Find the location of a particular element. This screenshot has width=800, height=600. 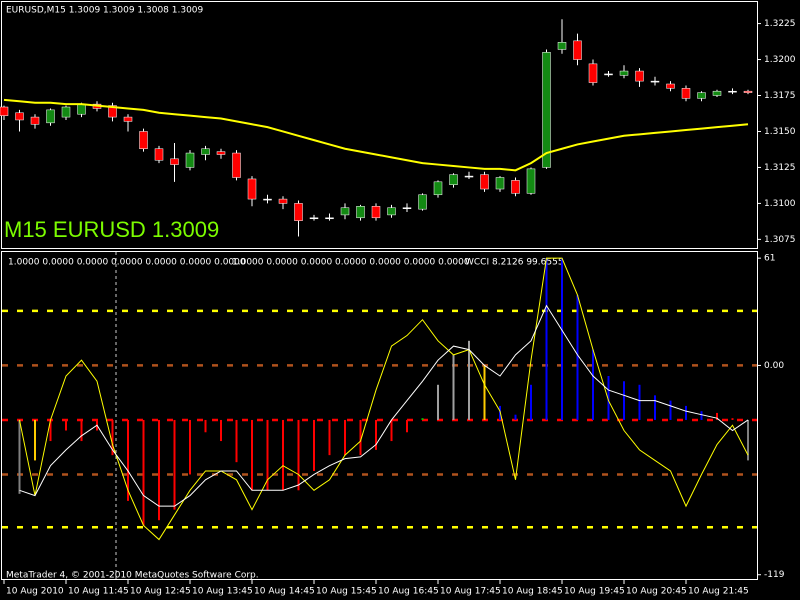

indicator-label: WCCI 8.2126 99.6555 is located at coordinates (514, 263).